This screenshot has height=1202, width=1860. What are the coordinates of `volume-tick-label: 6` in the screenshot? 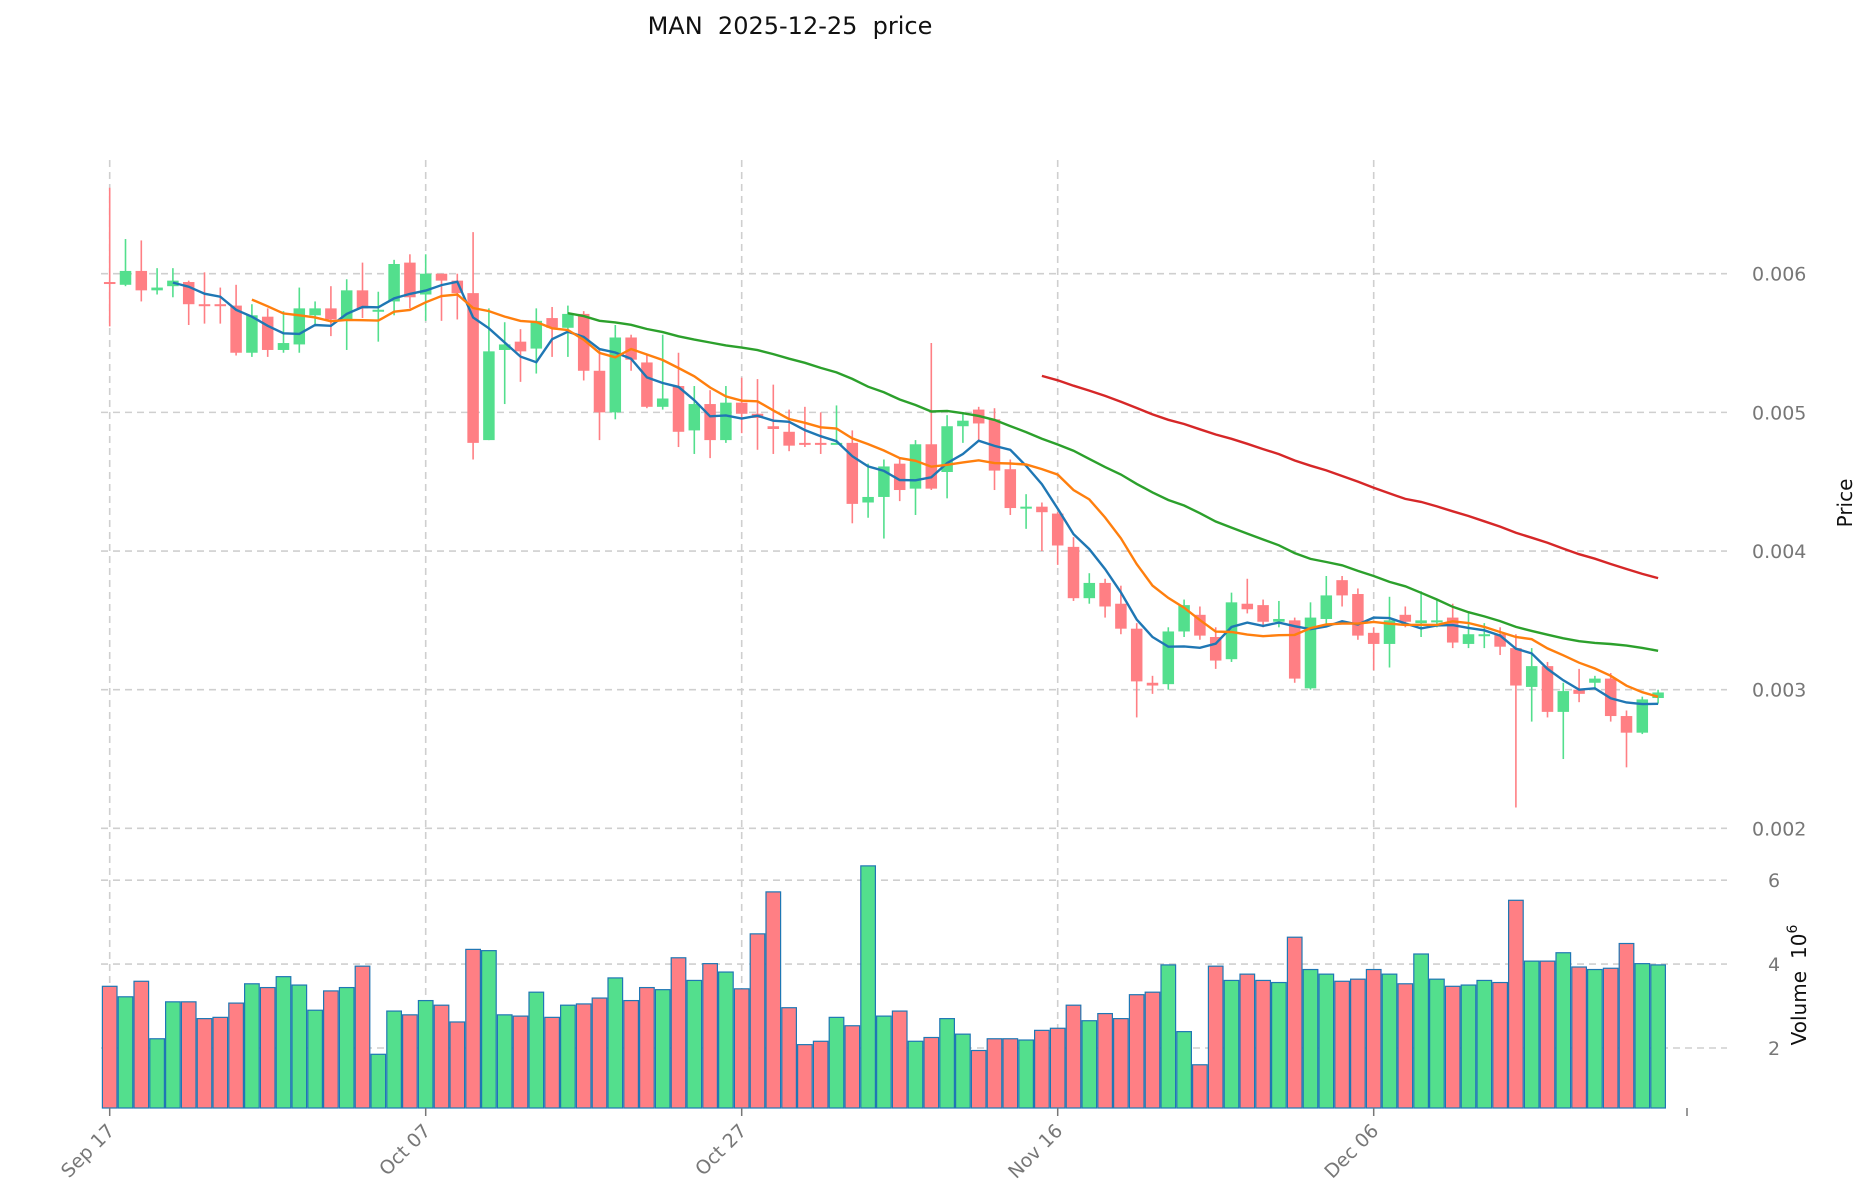 It's located at (1774, 881).